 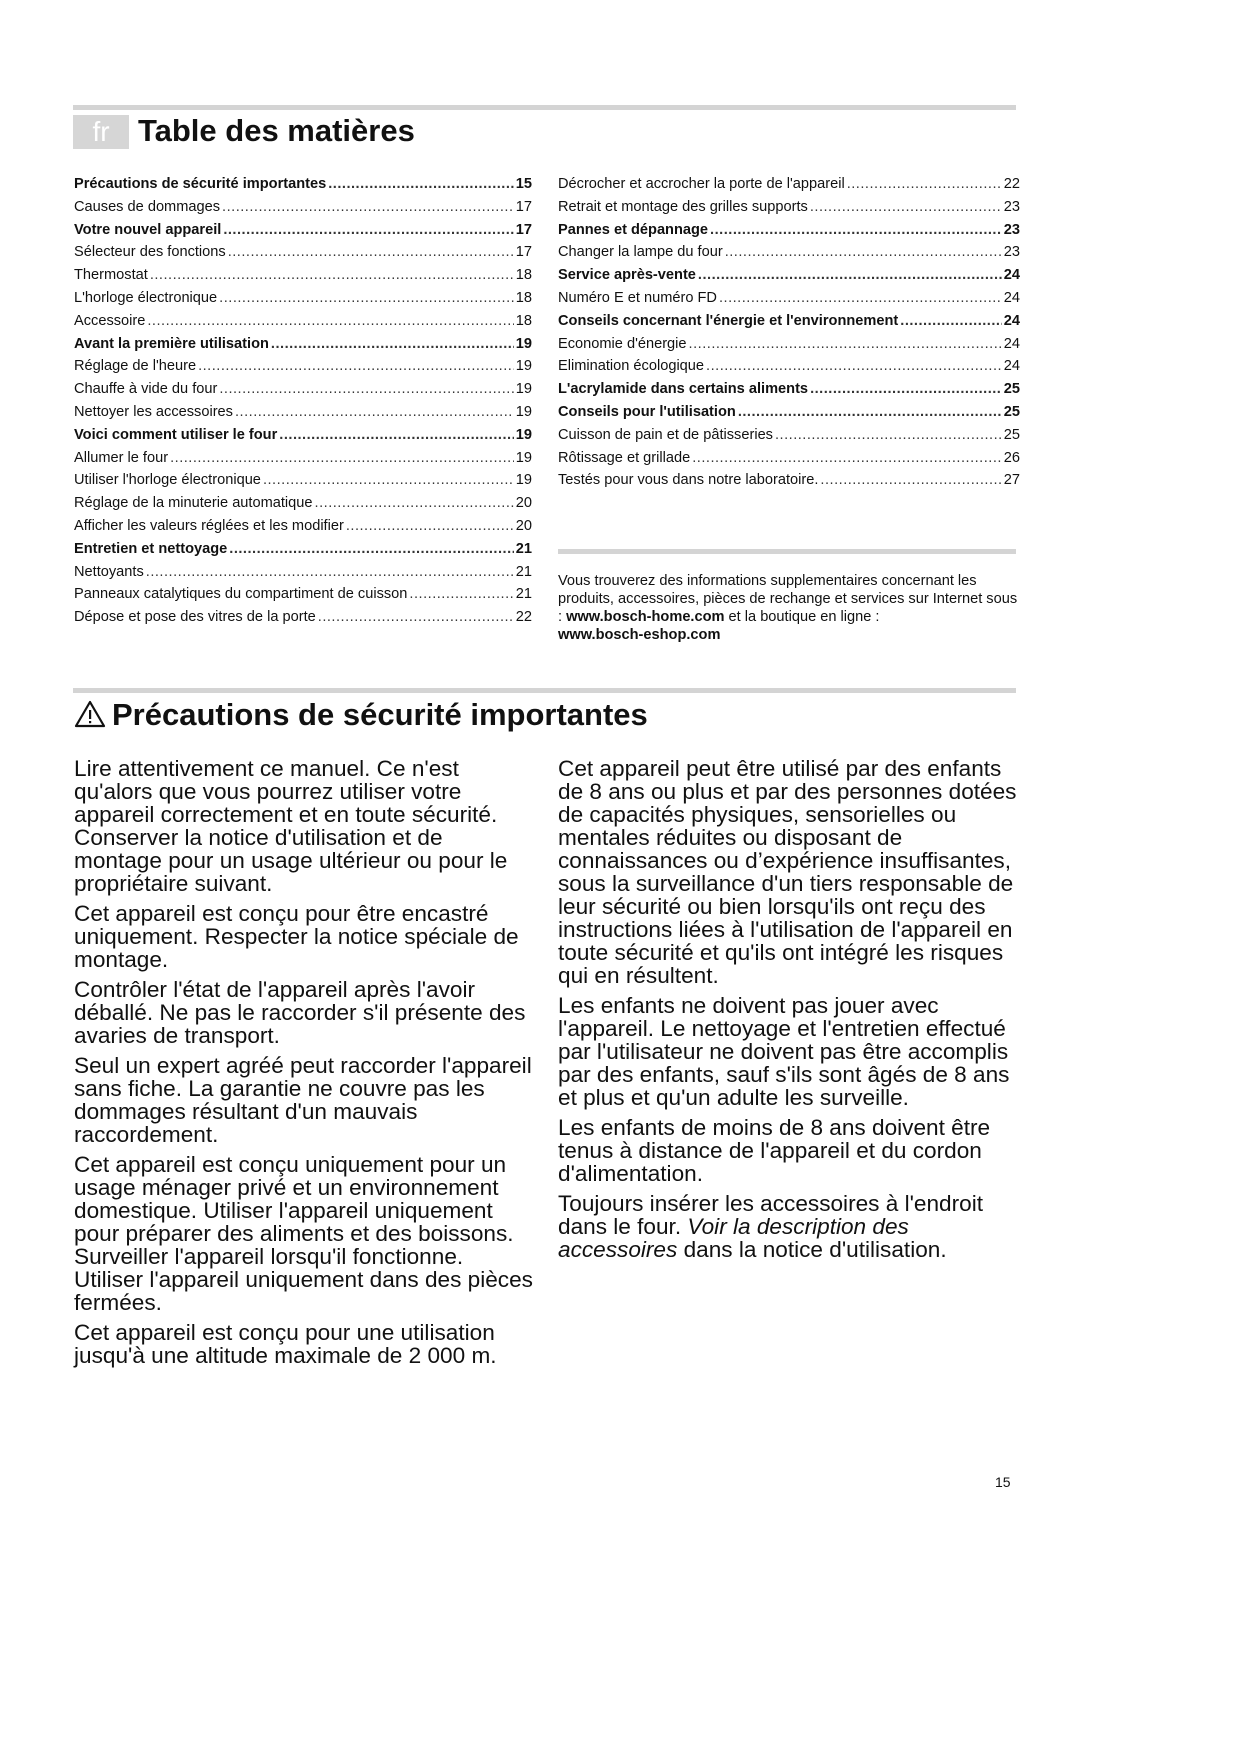 I want to click on toc-entry: Allumer le four 19, so click(x=303, y=458).